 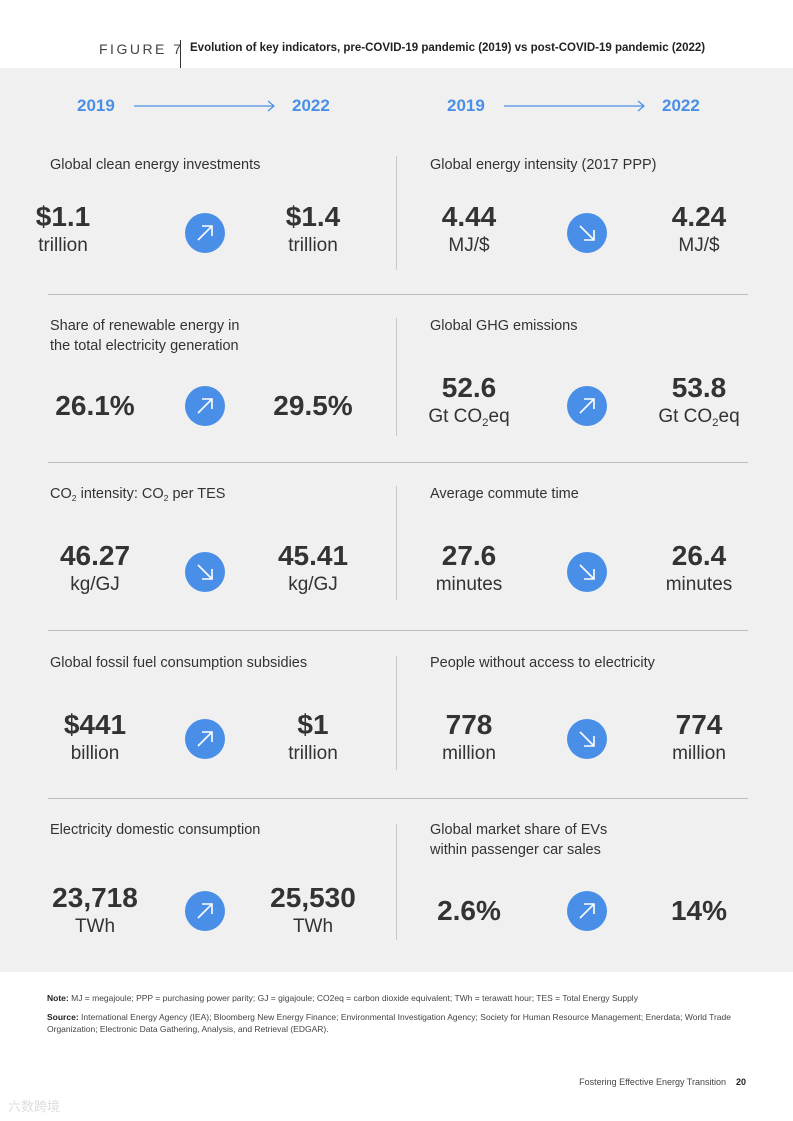 I want to click on value-number: 45.41, so click(x=313, y=555).